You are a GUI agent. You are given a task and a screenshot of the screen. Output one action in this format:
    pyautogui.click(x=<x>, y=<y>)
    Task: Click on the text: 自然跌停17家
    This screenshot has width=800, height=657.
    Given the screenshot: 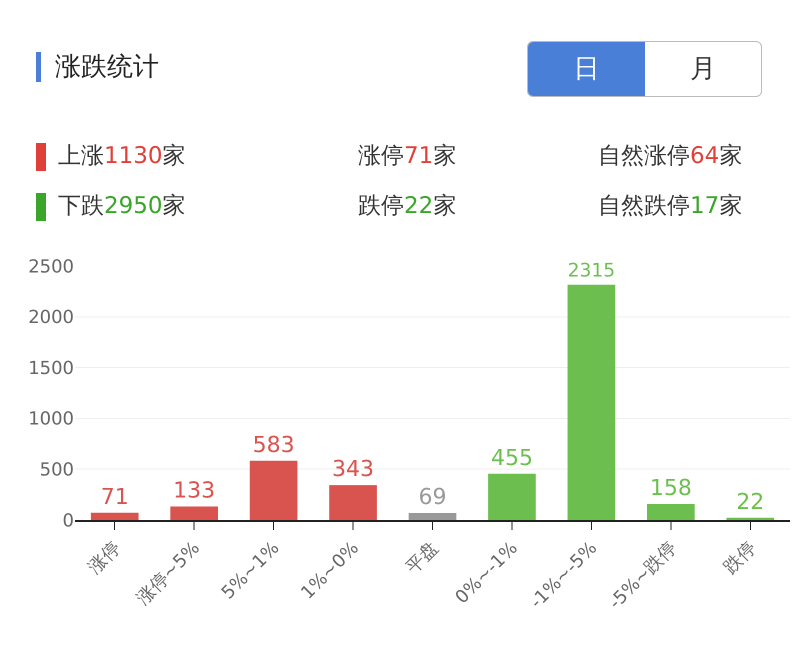 What is the action you would take?
    pyautogui.click(x=670, y=206)
    